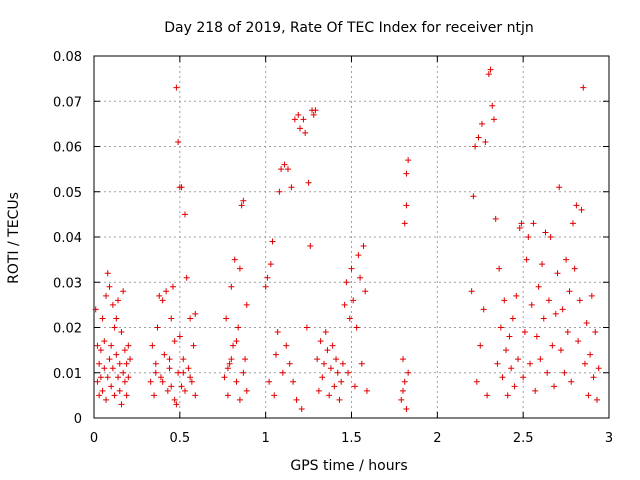 This screenshot has width=640, height=480. What do you see at coordinates (14, 238) in the screenshot?
I see `y-axis-label: ROTI / TECUs` at bounding box center [14, 238].